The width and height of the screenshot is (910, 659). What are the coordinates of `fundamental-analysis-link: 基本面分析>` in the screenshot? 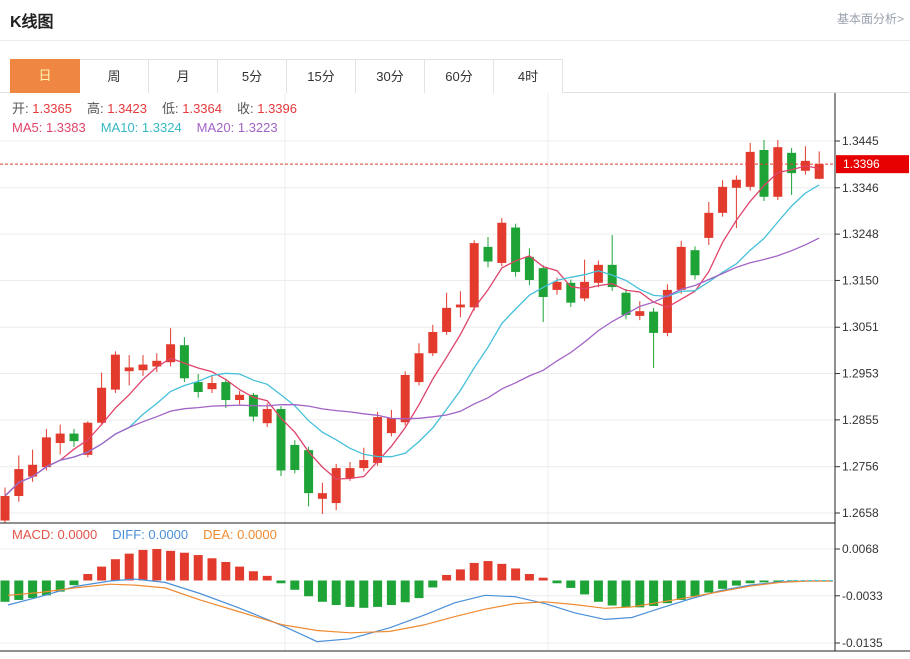 It's located at (870, 19).